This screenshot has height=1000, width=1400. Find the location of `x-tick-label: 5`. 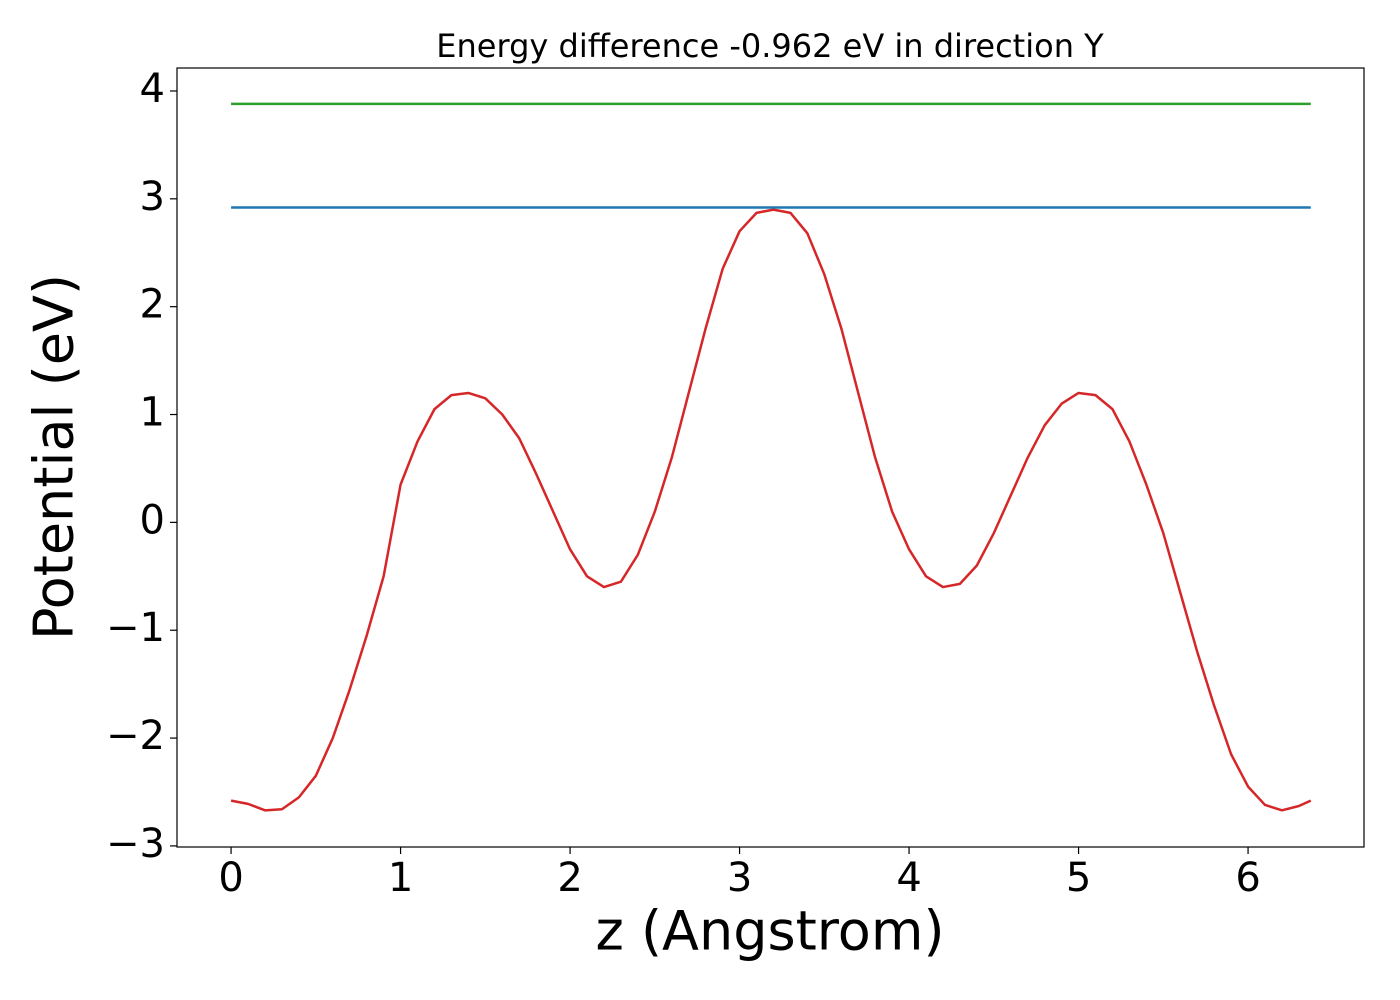

x-tick-label: 5 is located at coordinates (1078, 878).